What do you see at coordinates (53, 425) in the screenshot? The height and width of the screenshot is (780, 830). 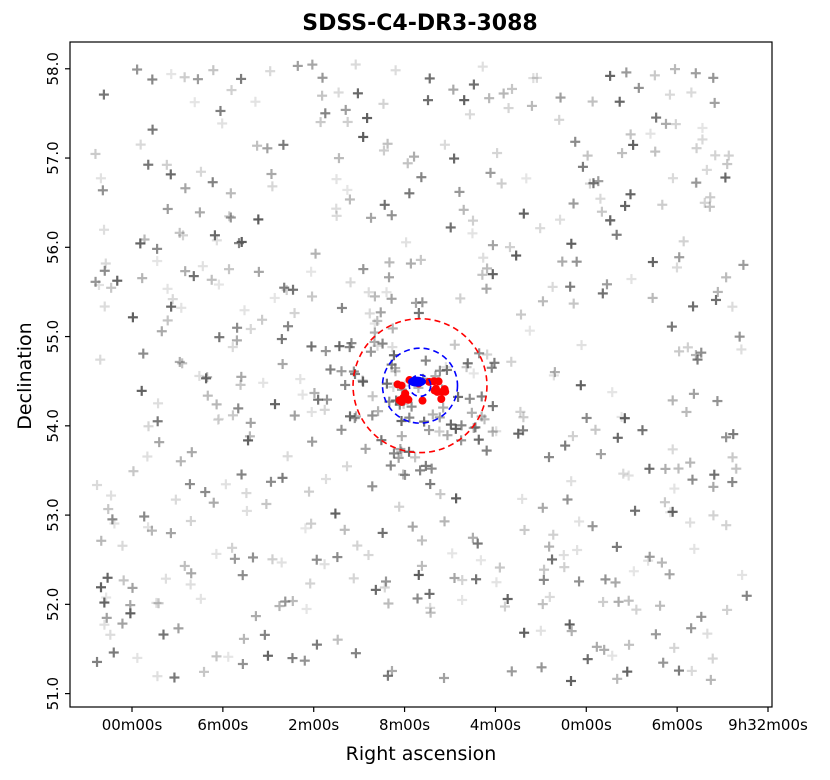 I see `y-tick-label: 54.0` at bounding box center [53, 425].